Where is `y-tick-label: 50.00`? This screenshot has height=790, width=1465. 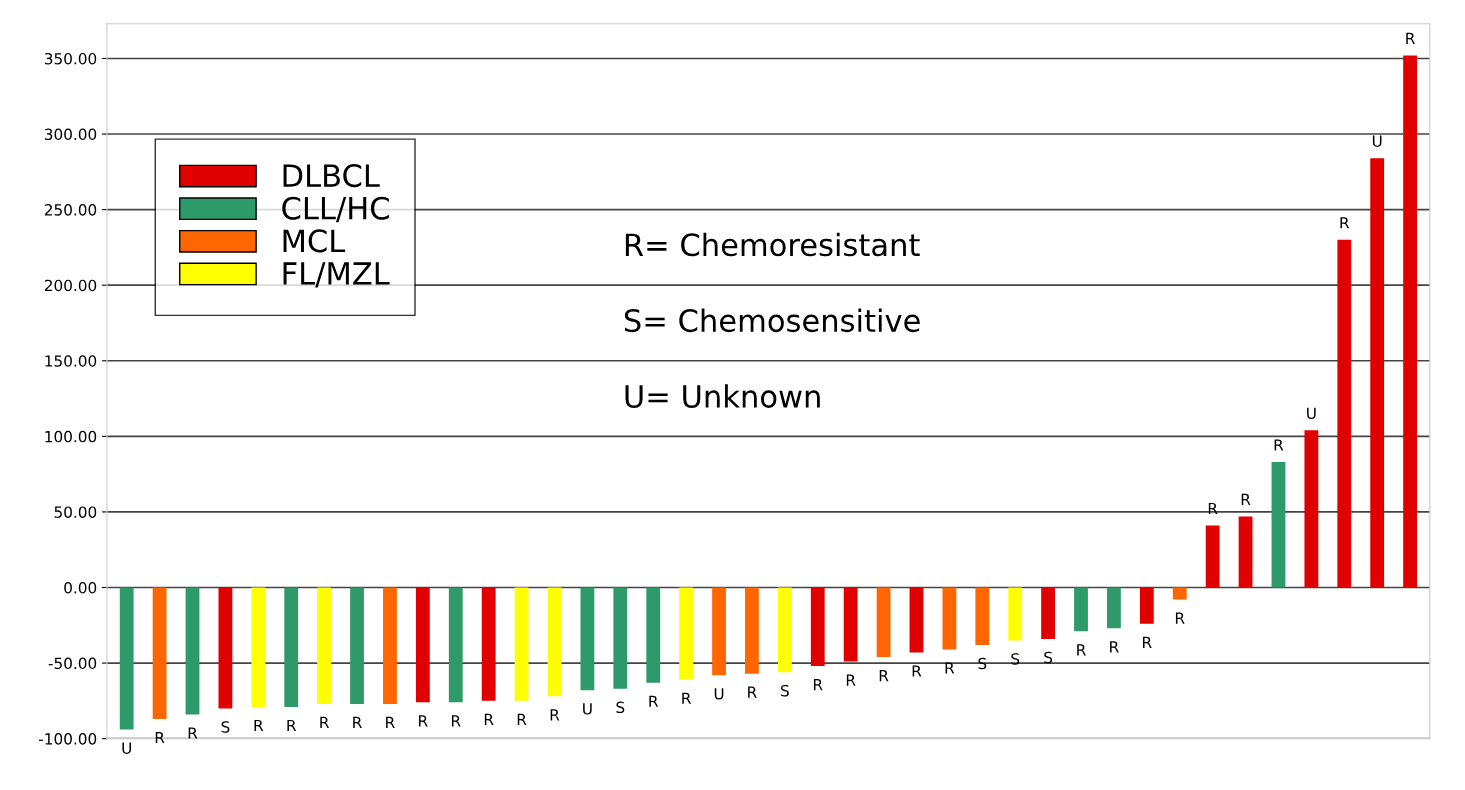 y-tick-label: 50.00 is located at coordinates (75, 512).